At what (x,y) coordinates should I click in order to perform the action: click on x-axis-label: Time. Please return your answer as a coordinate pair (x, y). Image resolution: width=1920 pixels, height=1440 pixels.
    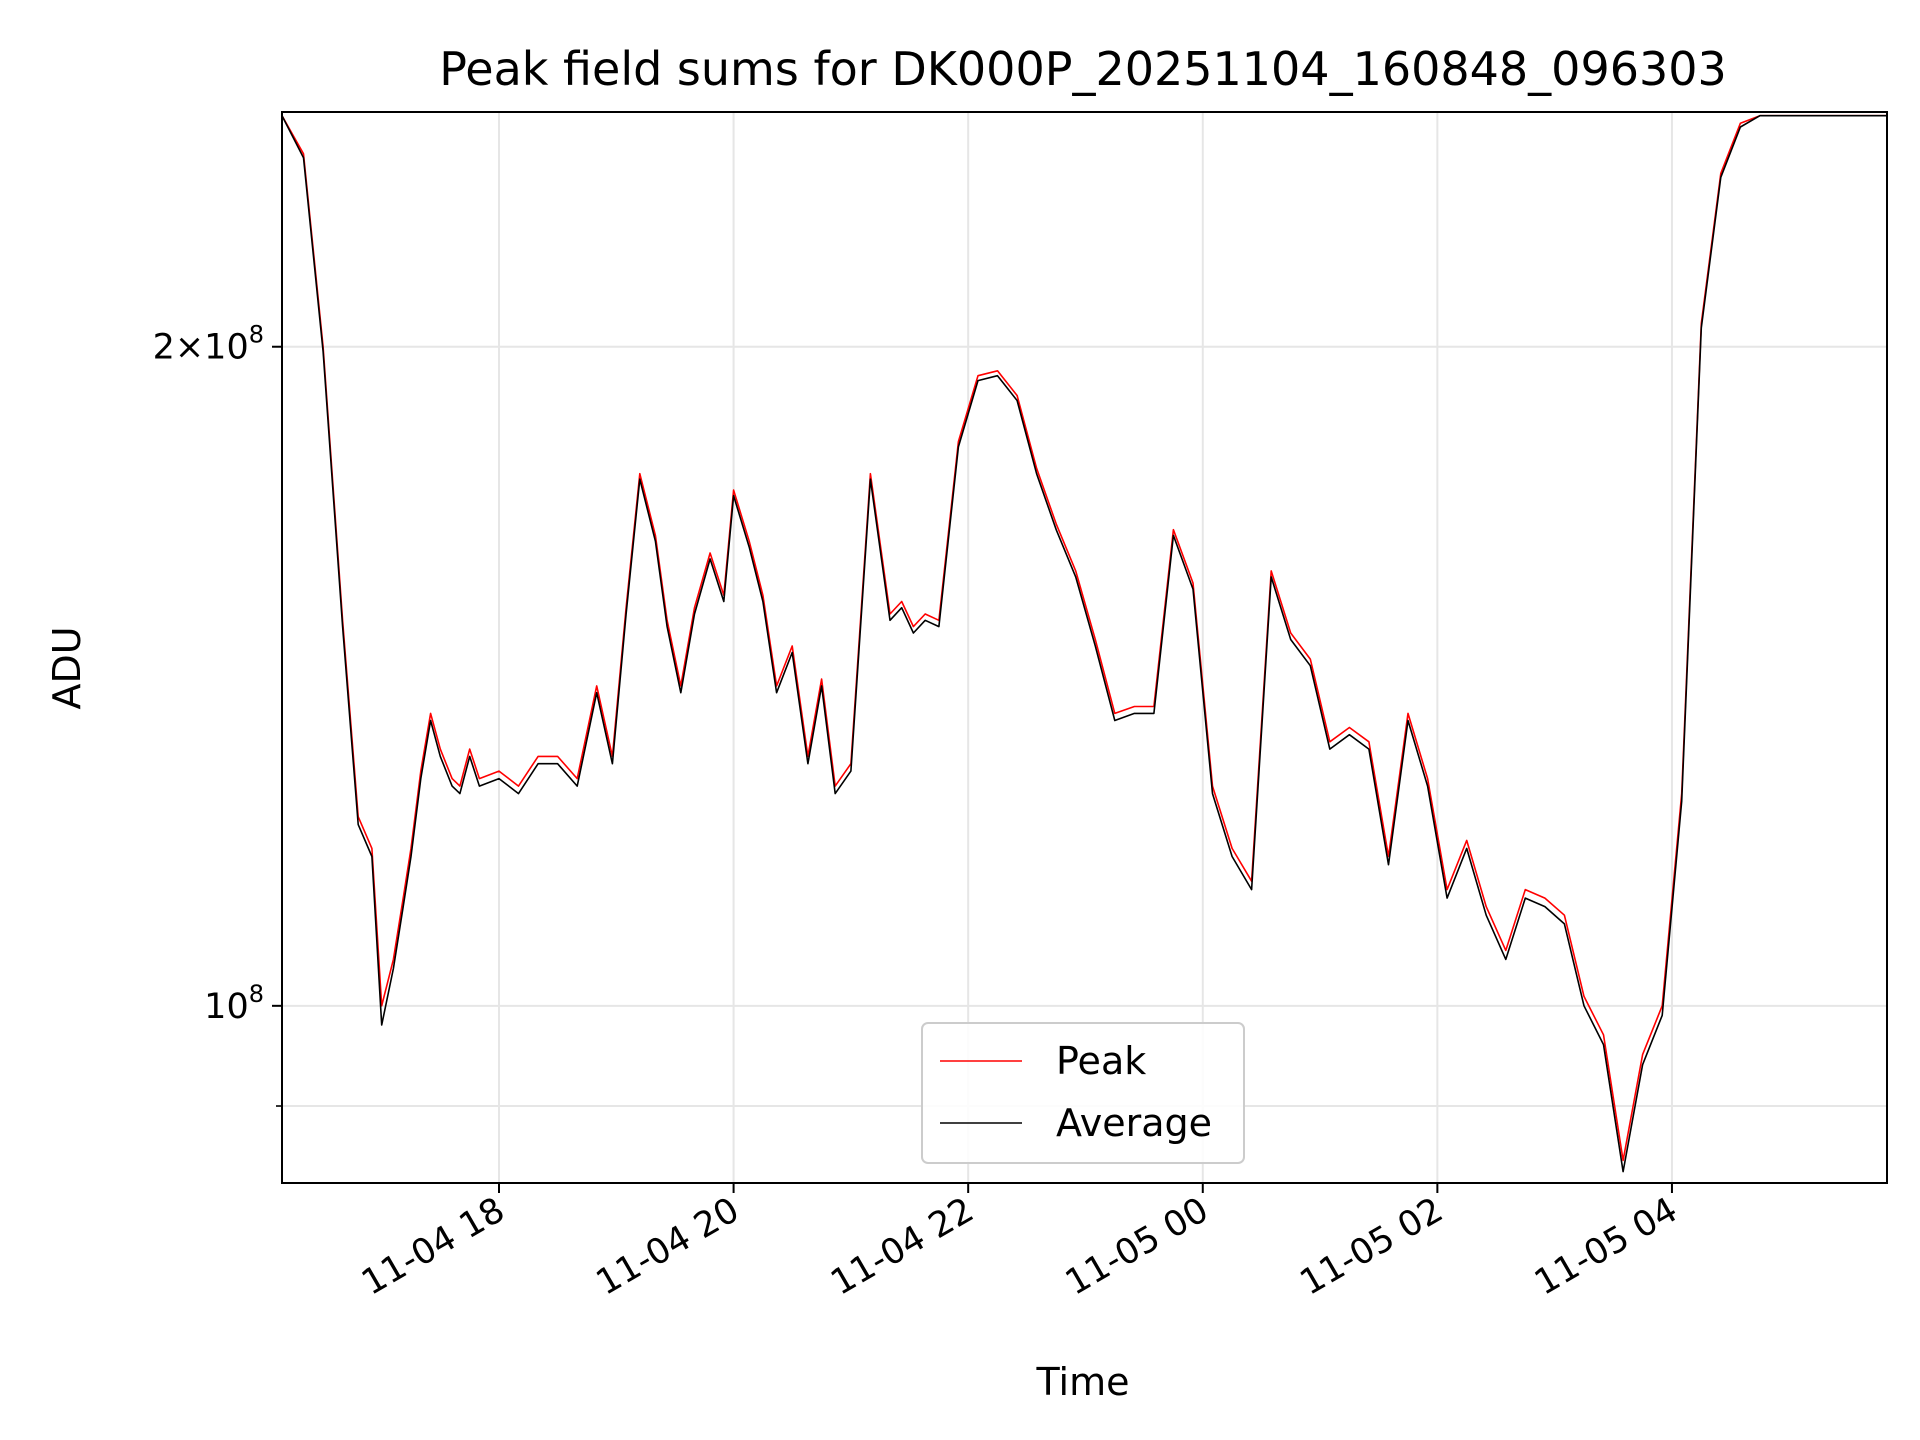
    Looking at the image, I should click on (1083, 1382).